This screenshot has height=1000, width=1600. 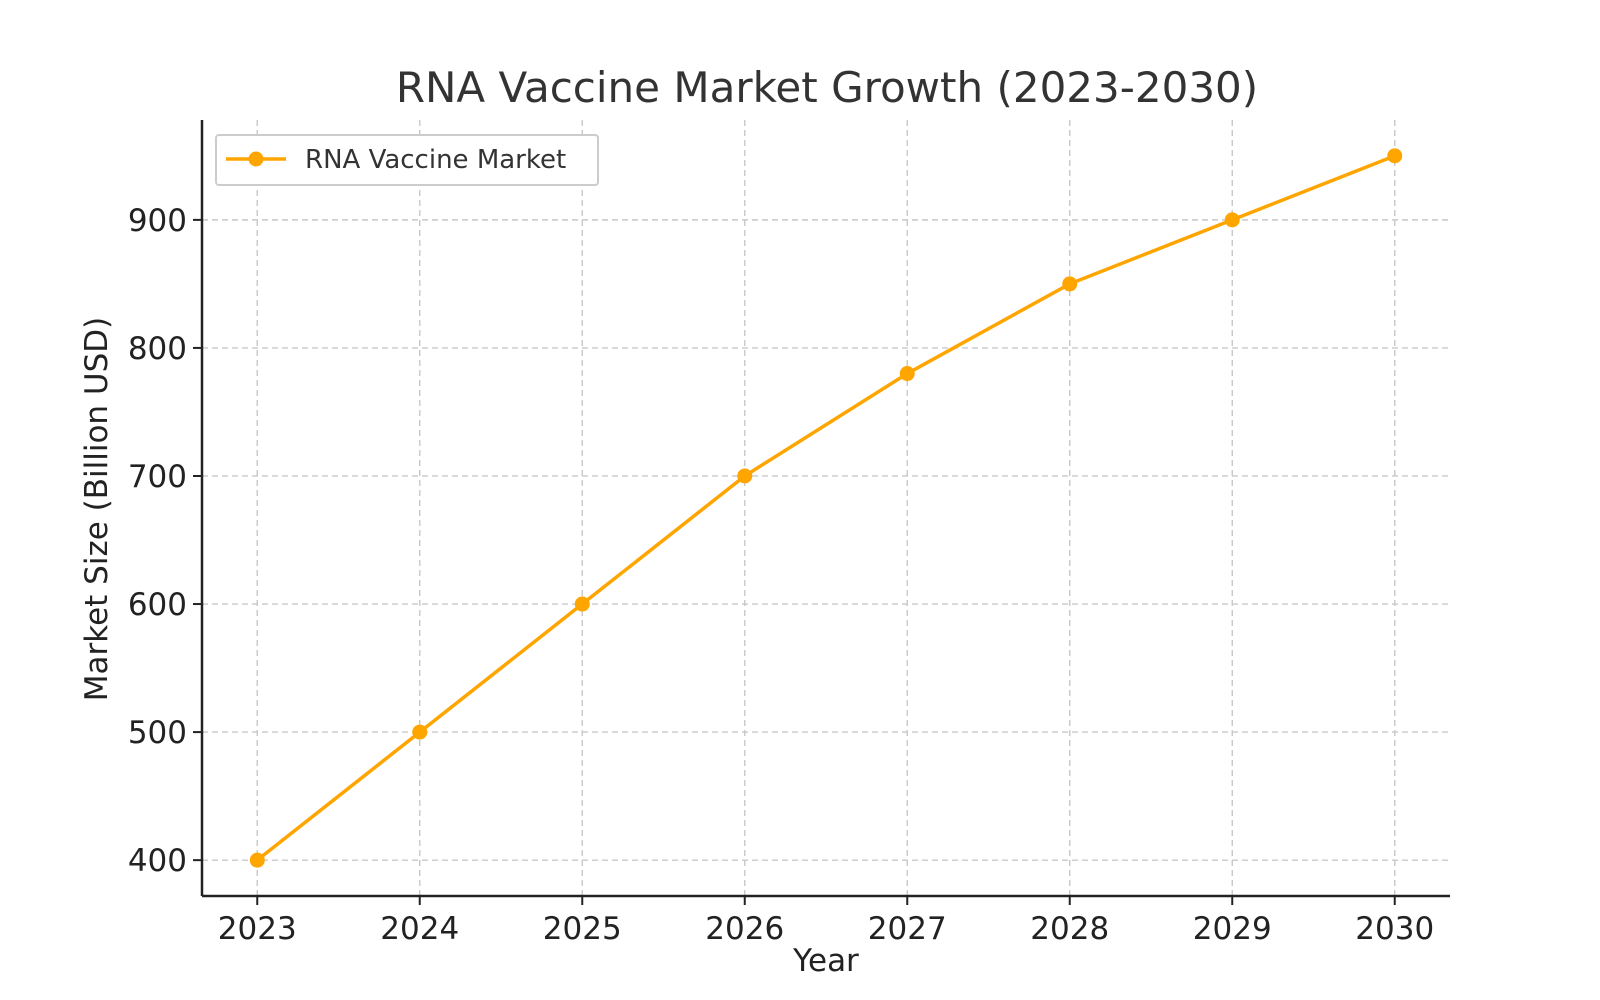 What do you see at coordinates (826, 921) in the screenshot?
I see `x-axis-ticks: 2023 2024 2025 2026 2027 2028 2029 2030` at bounding box center [826, 921].